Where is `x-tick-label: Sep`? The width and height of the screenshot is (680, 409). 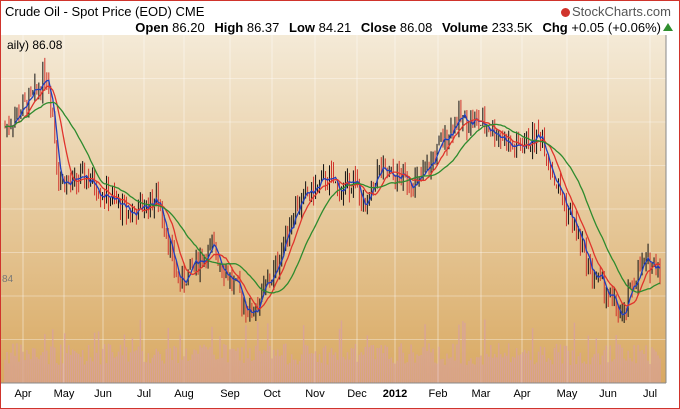
x-tick-label: Sep is located at coordinates (230, 394).